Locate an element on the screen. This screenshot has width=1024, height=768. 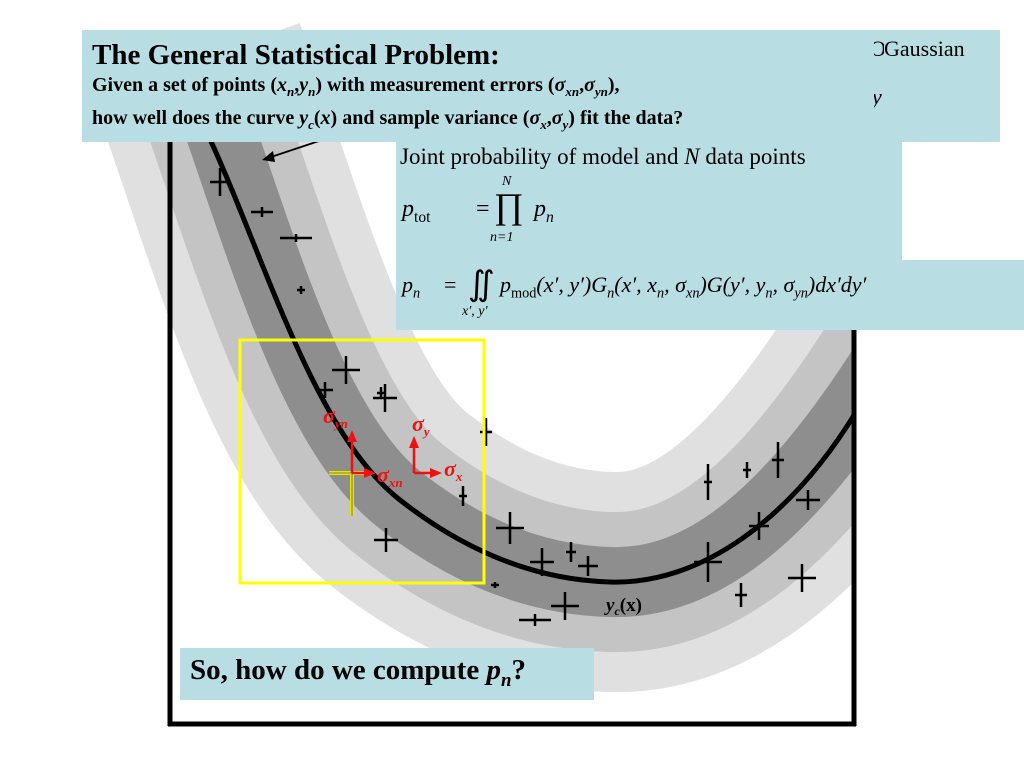
curve-label: yc(x) is located at coordinates (623, 606).